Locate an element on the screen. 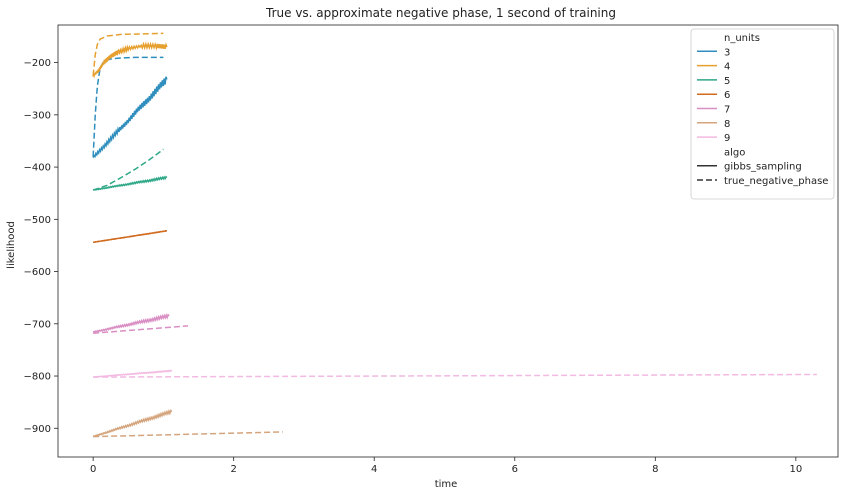 The image size is (847, 496). series-line-9-gibbs_sampling is located at coordinates (132, 373).